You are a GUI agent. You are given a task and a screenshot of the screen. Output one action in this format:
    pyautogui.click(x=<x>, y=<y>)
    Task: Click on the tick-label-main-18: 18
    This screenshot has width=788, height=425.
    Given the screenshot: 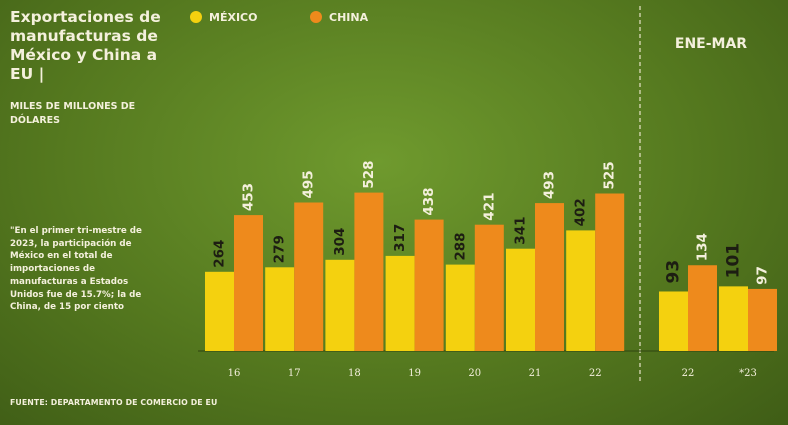 What is the action you would take?
    pyautogui.click(x=354, y=373)
    